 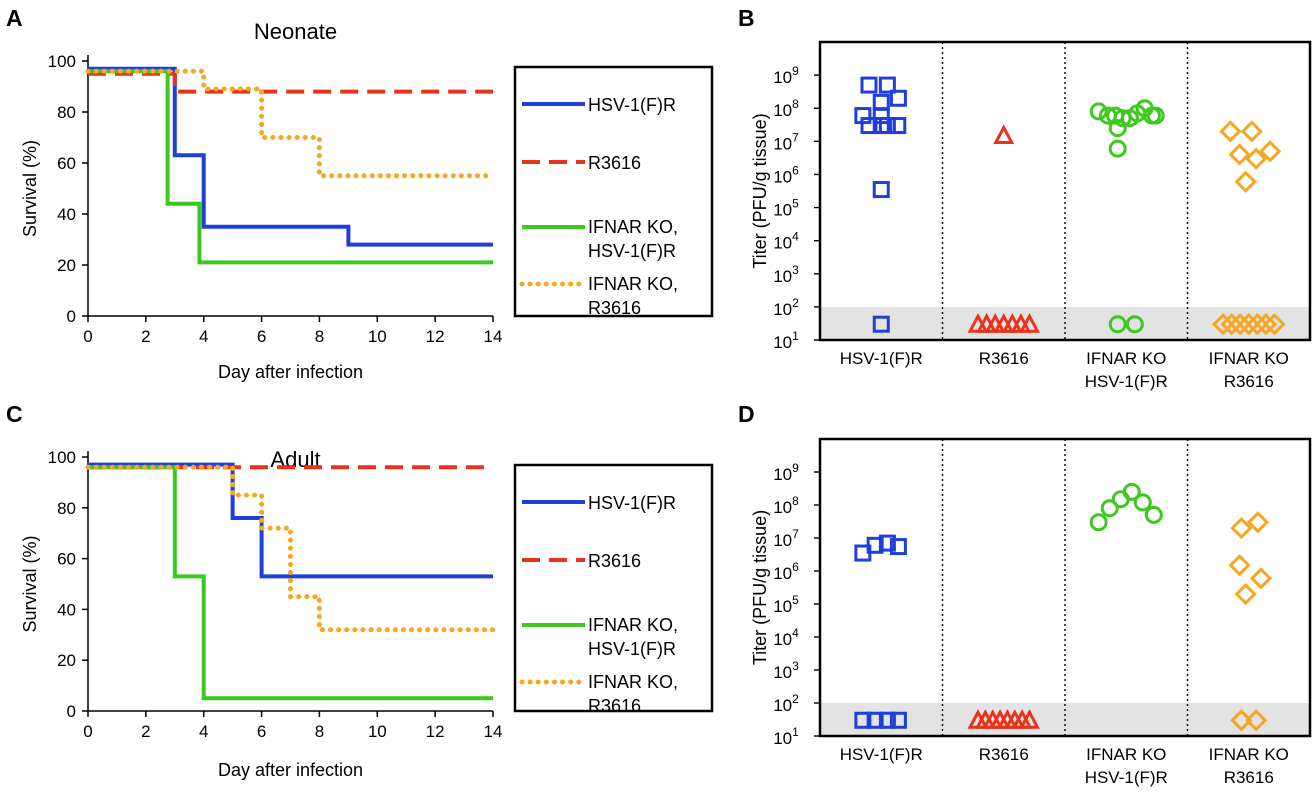 What do you see at coordinates (14, 18) in the screenshot?
I see `panel-letter-a: A` at bounding box center [14, 18].